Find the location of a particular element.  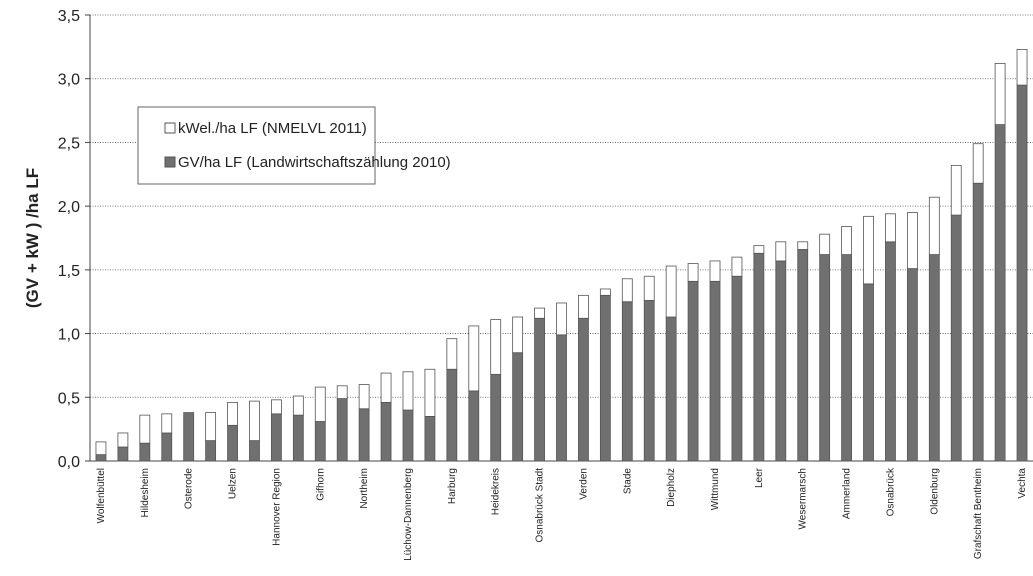

x-tick-label: Northeim is located at coordinates (364, 488).